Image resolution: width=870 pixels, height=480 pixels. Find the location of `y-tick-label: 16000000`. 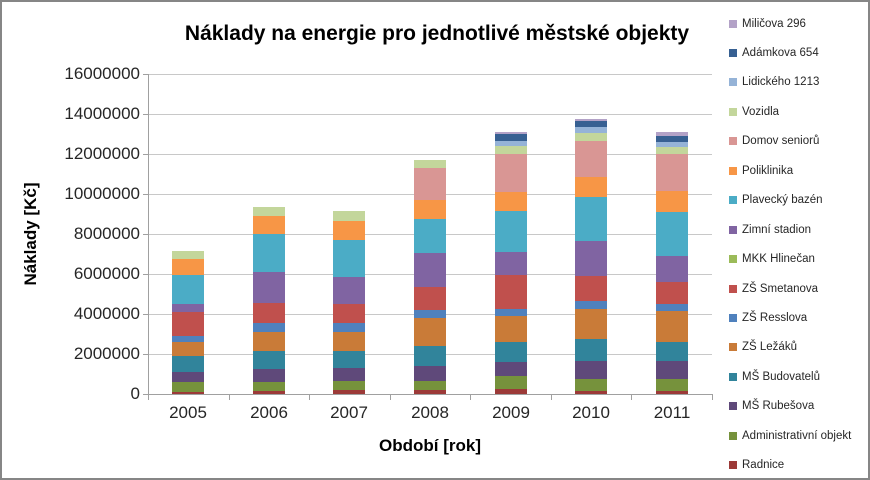

y-tick-label: 16000000 is located at coordinates (102, 73).